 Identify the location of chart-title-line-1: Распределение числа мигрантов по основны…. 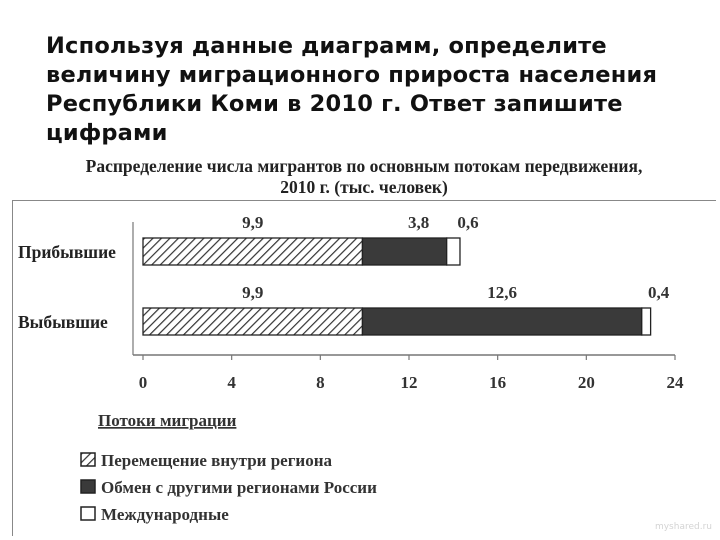
(364, 166).